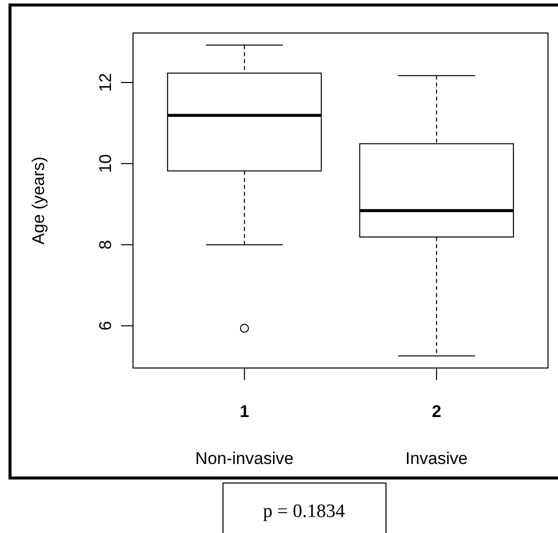  Describe the element at coordinates (105, 164) in the screenshot. I see `y-tick-label: 10` at that location.